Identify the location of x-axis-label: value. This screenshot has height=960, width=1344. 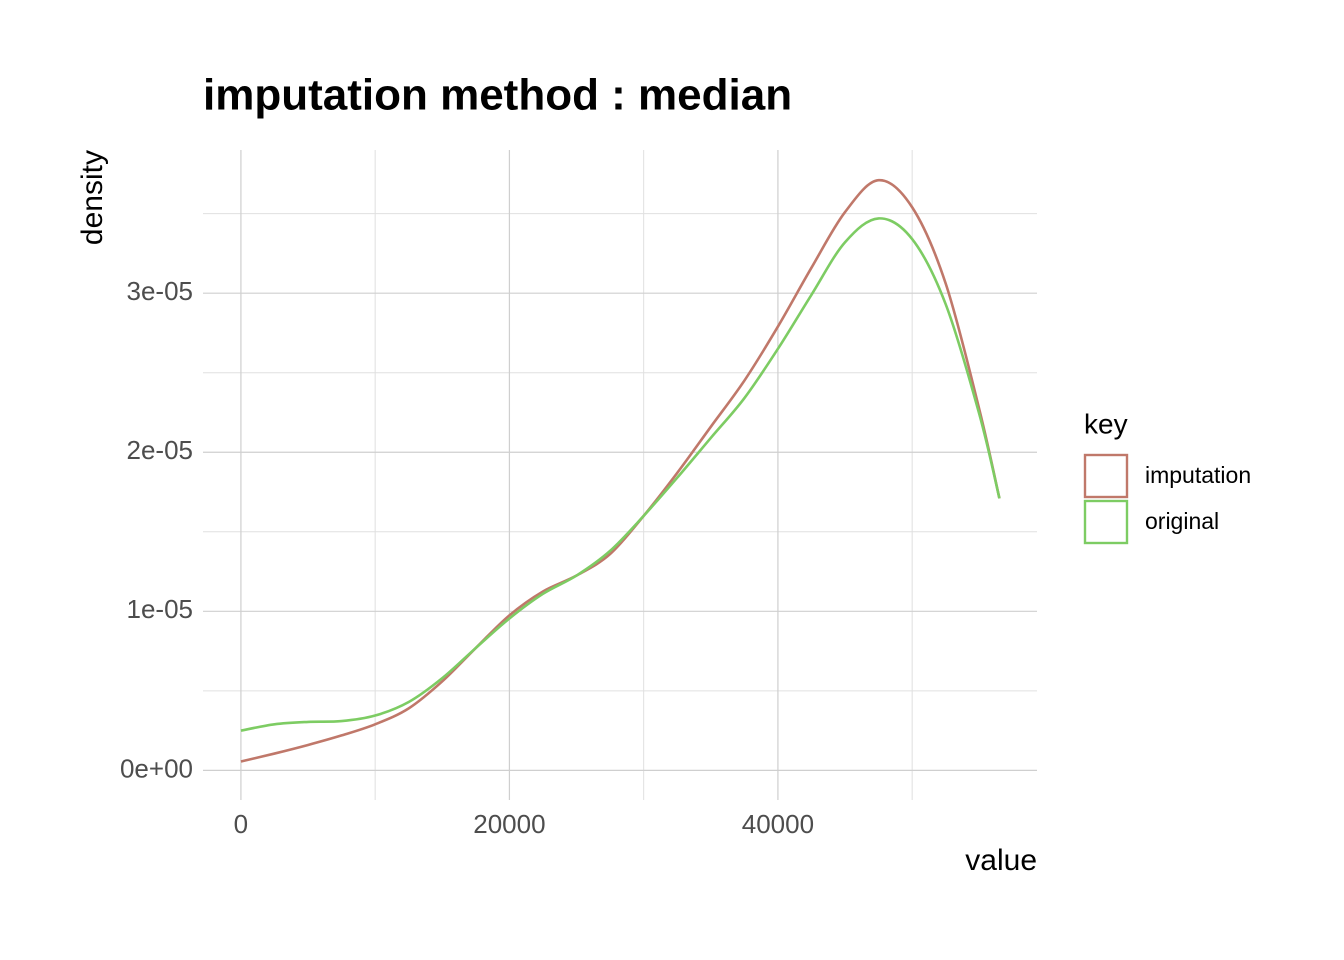
(1001, 860).